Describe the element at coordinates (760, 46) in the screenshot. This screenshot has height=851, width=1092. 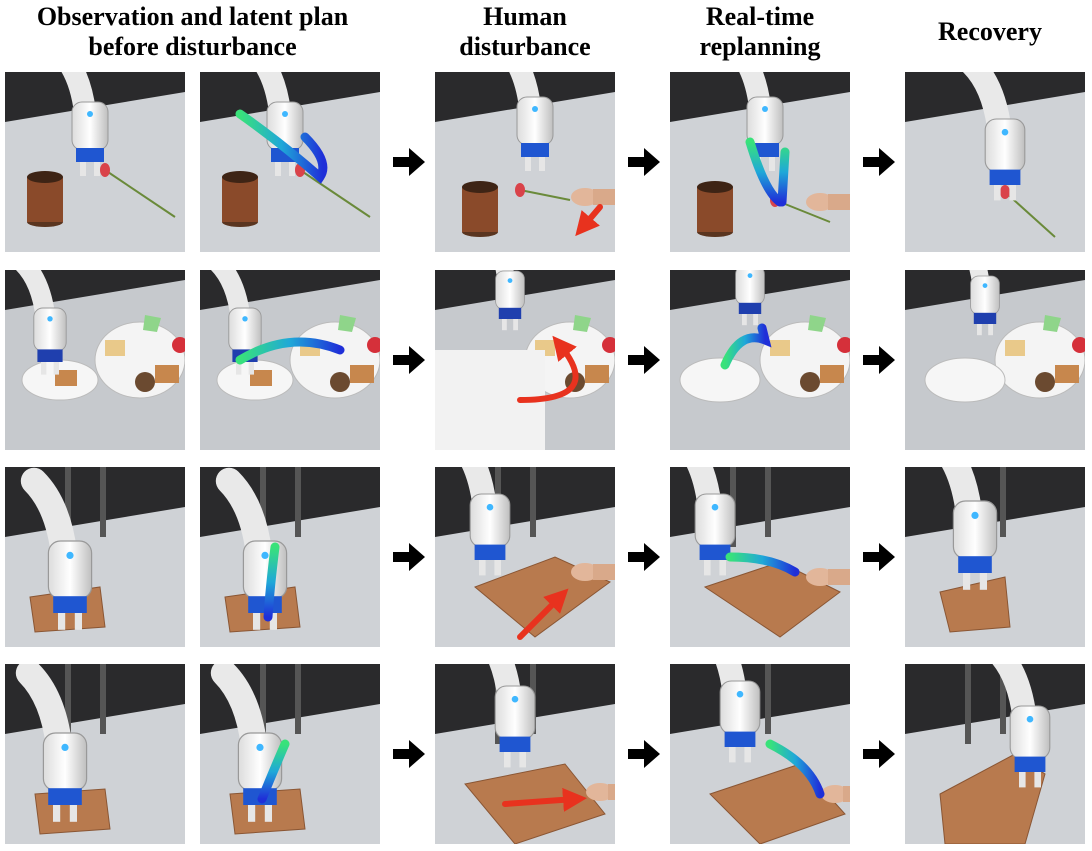
I see `header-replanning-line2: replanning` at that location.